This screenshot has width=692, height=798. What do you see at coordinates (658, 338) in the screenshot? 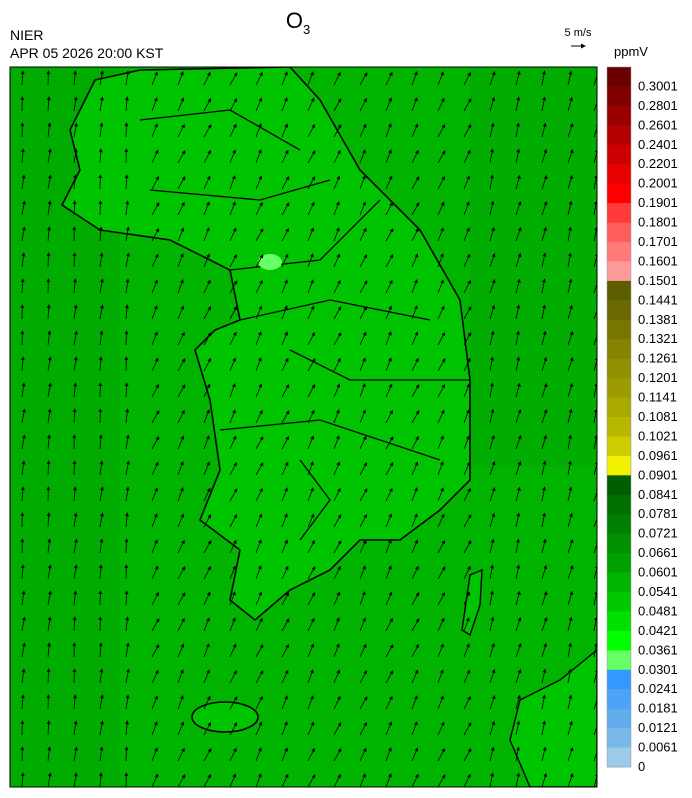
I see `colorbar-label: 0.1321` at bounding box center [658, 338].